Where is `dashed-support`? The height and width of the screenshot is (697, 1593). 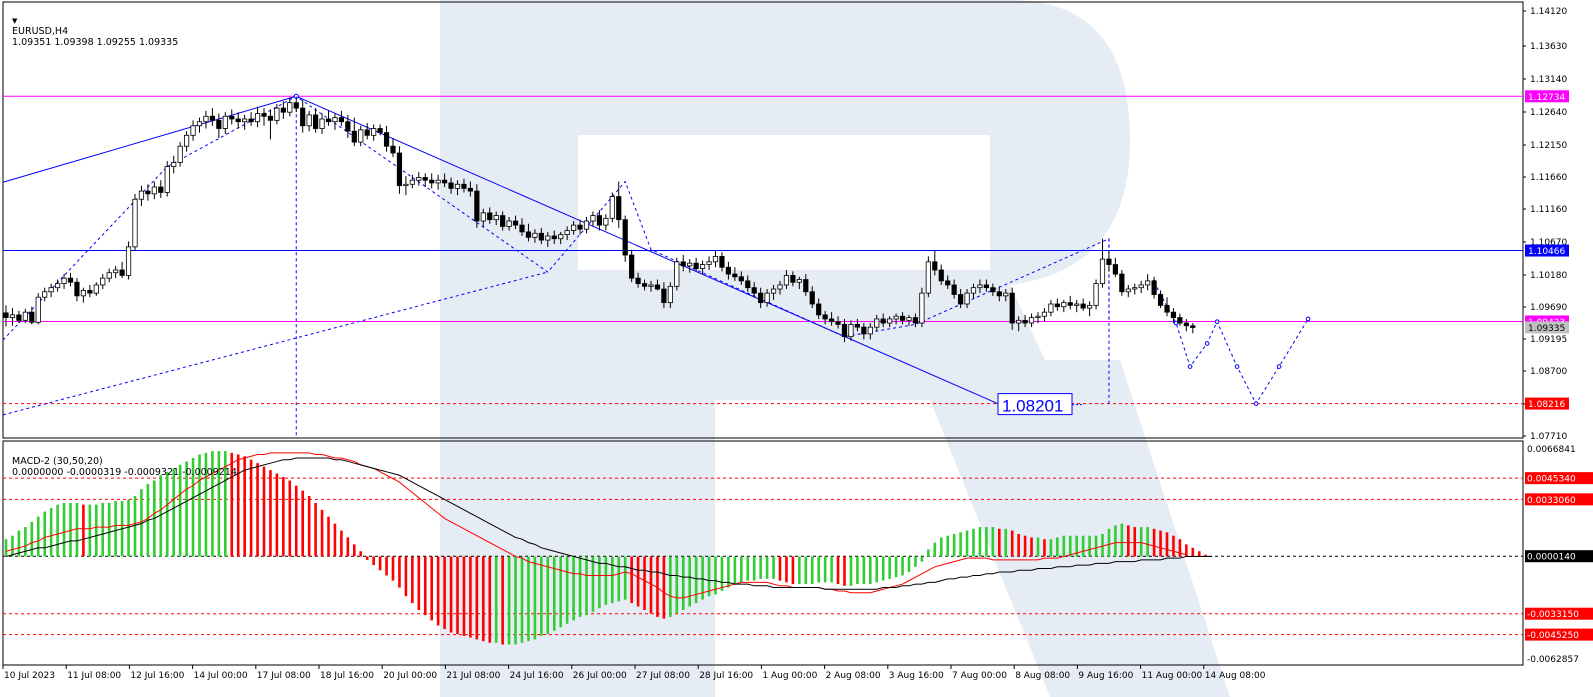
dashed-support is located at coordinates (275, 343).